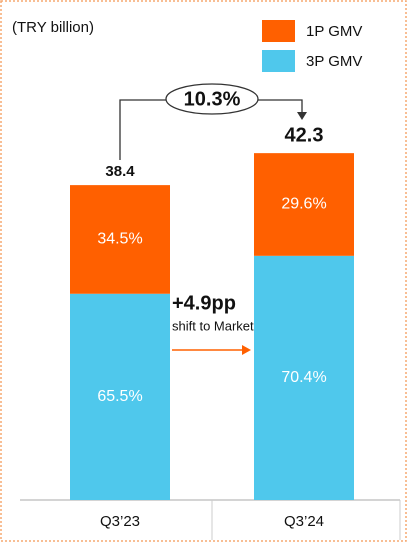 Image resolution: width=407 pixels, height=542 pixels. Describe the element at coordinates (304, 135) in the screenshot. I see `total-label: 42.3` at that location.